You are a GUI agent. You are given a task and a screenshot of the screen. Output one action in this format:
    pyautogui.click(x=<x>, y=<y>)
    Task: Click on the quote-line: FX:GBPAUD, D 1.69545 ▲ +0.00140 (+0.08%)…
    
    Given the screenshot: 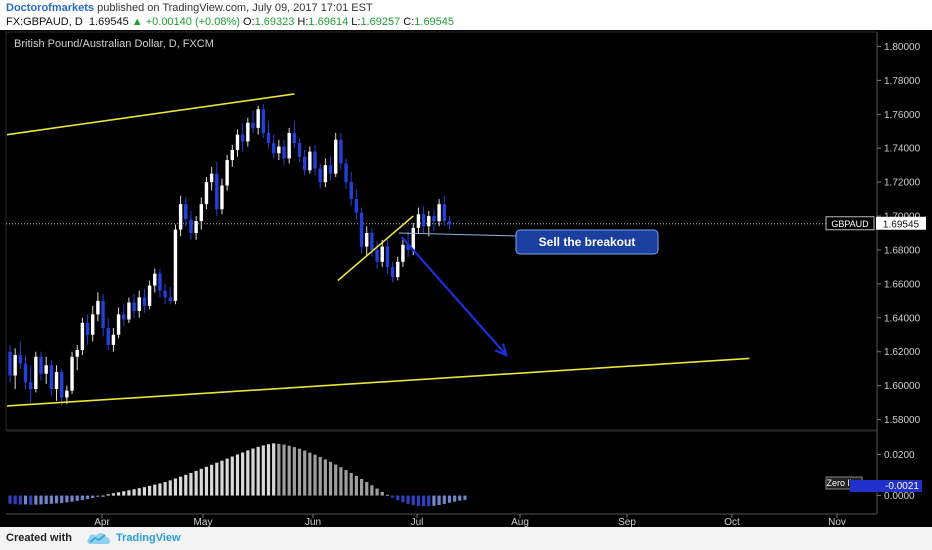 What is the action you would take?
    pyautogui.click(x=230, y=22)
    